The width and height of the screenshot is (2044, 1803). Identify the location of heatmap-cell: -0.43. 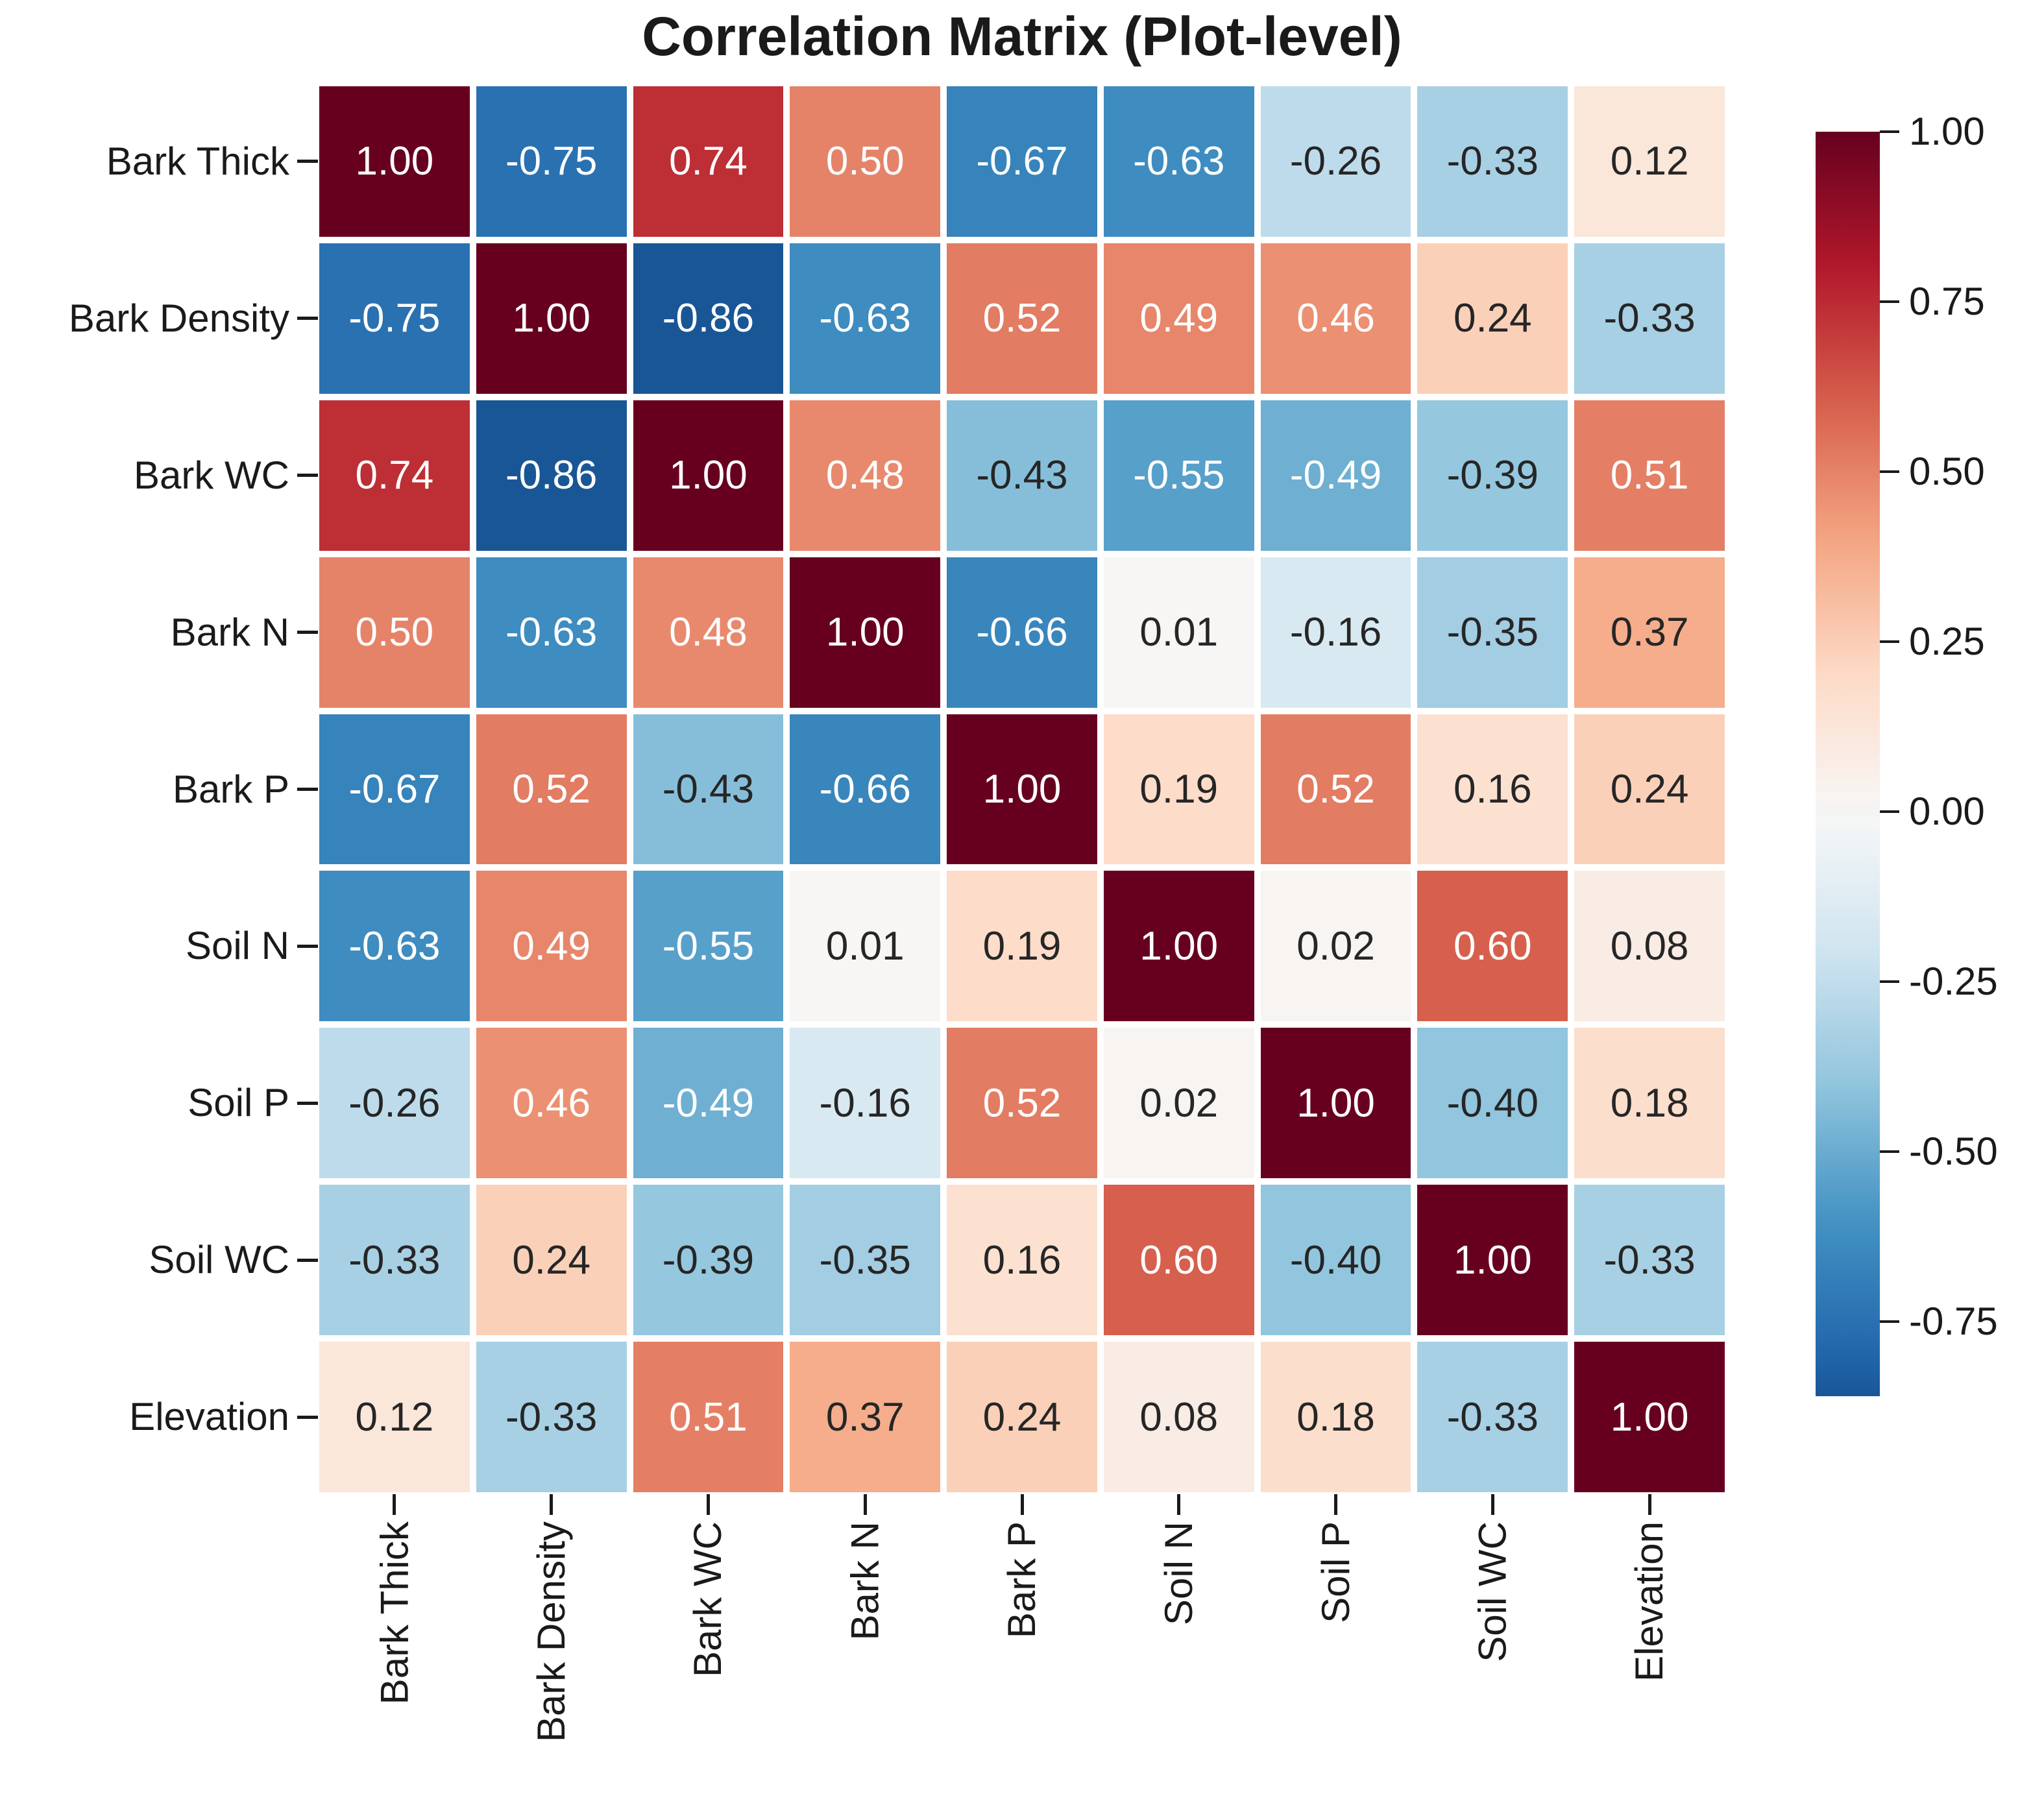
(708, 789).